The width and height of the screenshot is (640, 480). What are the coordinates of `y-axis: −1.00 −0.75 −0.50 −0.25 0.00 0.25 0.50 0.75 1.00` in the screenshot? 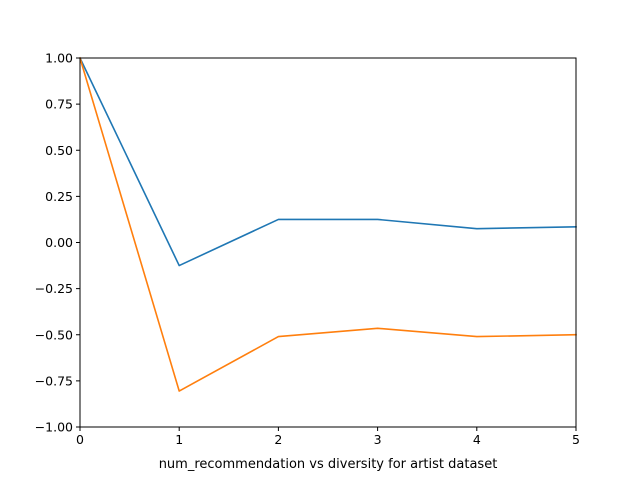 It's located at (57, 243).